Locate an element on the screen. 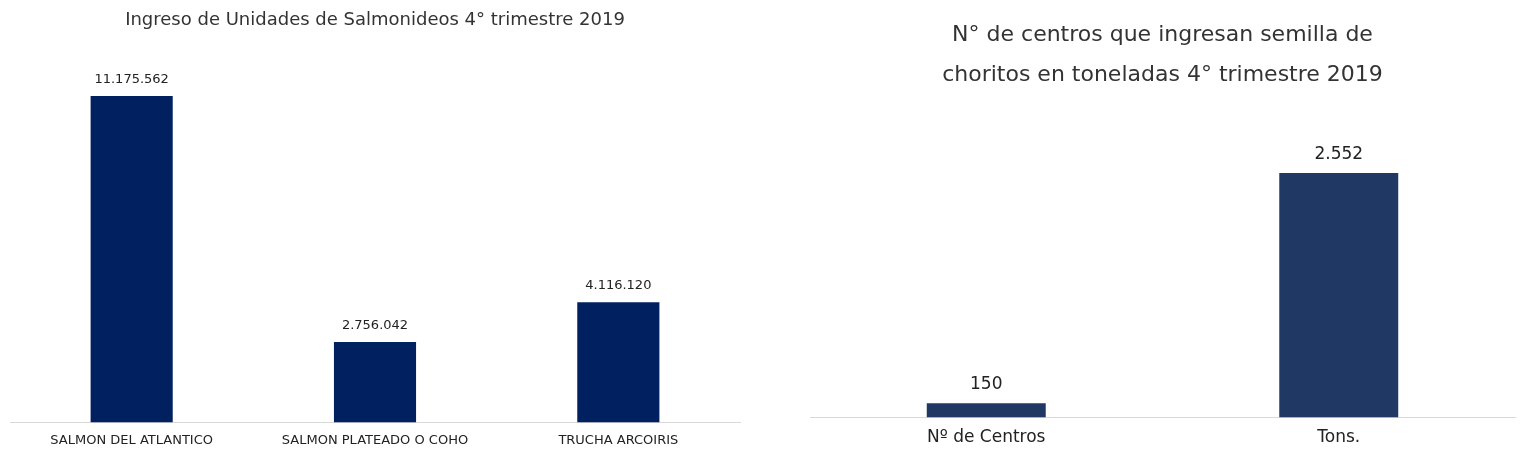 This screenshot has height=458, width=1525. data-label: 150 is located at coordinates (986, 383).